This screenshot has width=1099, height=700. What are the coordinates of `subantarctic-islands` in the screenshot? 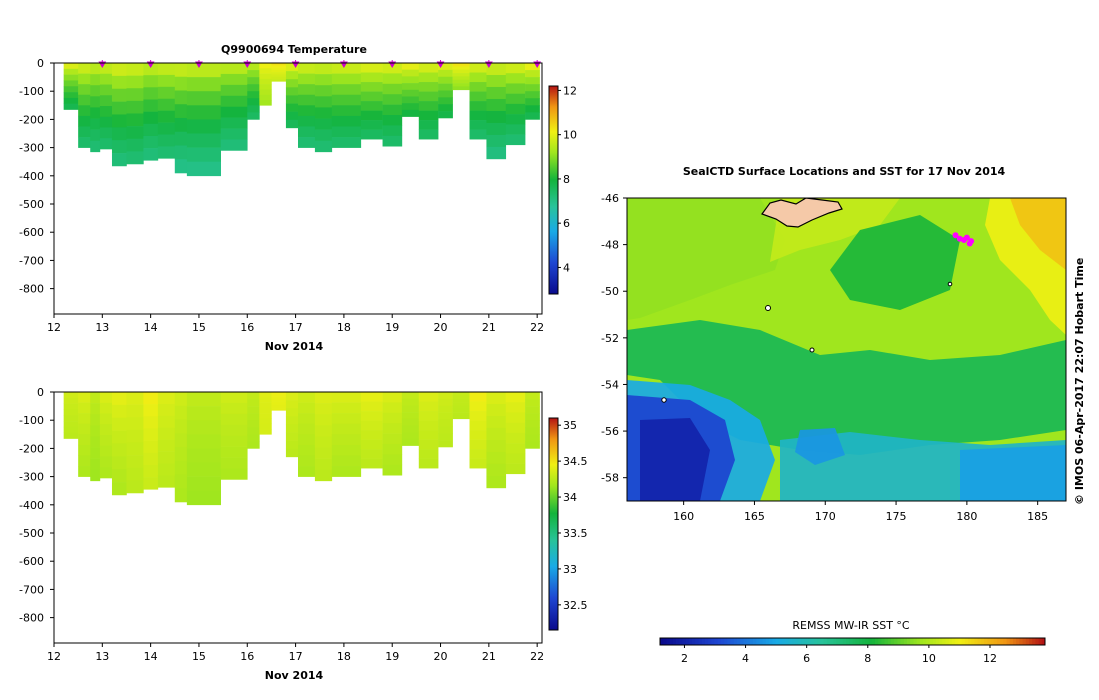 It's located at (807, 342).